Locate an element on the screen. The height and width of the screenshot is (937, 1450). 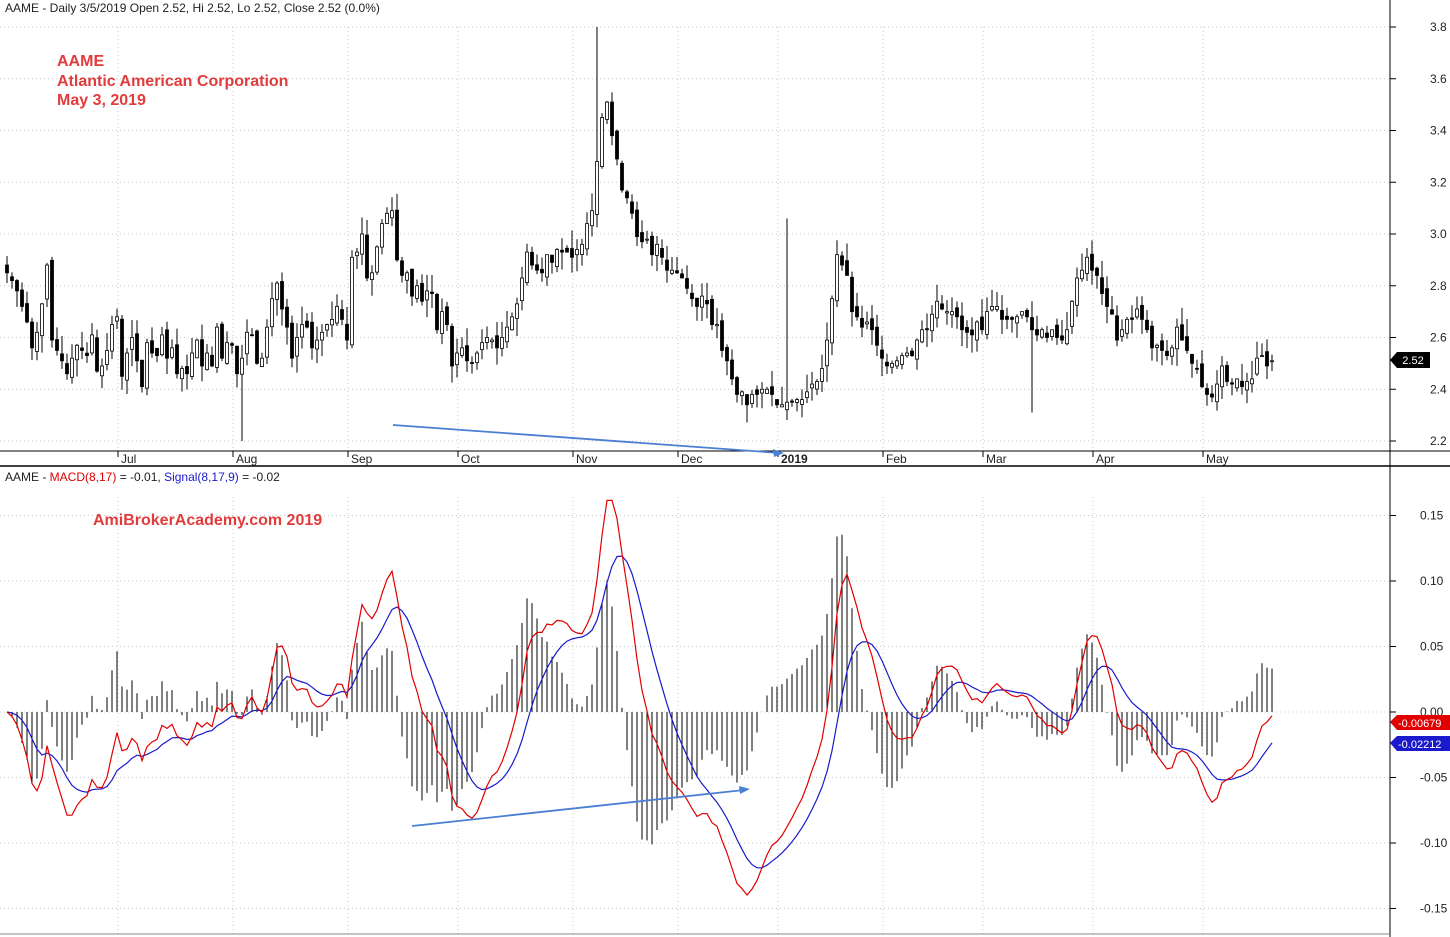
price-header-symbol: AAME is located at coordinates (22, 8).